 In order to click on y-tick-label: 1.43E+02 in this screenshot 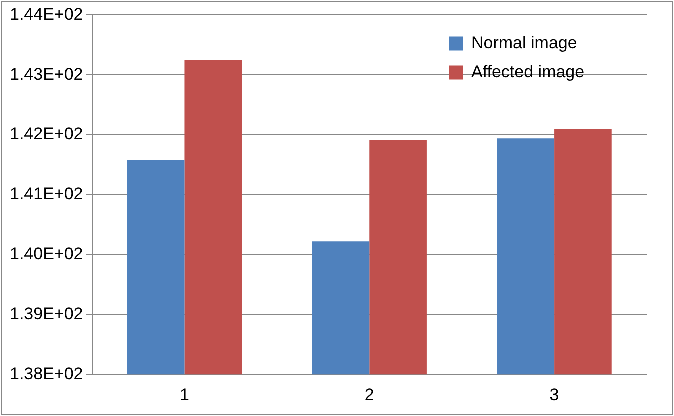, I will do `click(47, 74)`.